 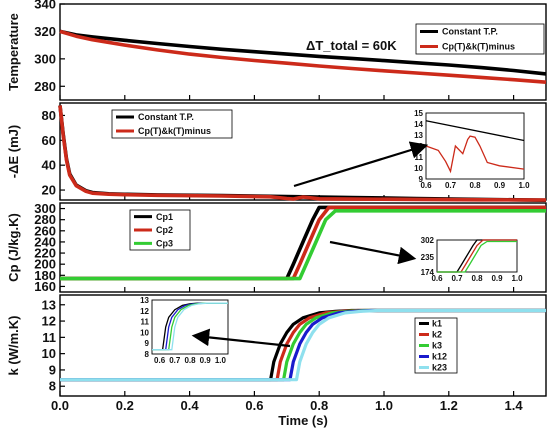 What do you see at coordinates (428, 240) in the screenshot?
I see `inset-y-tick-label: 302` at bounding box center [428, 240].